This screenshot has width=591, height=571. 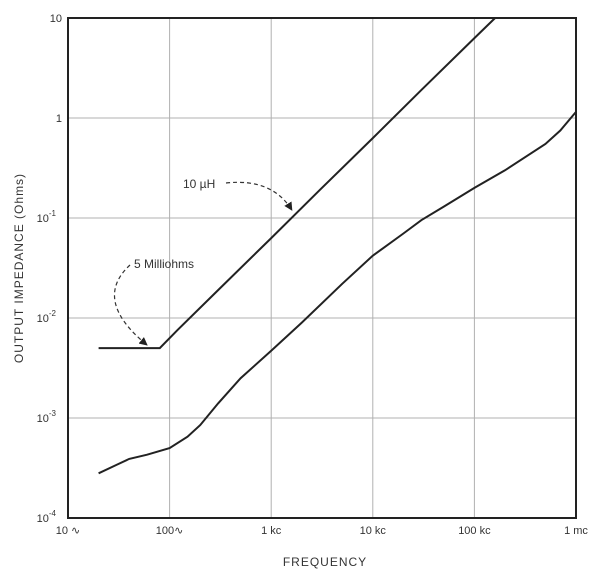 What do you see at coordinates (19, 268) in the screenshot?
I see `y-axis-label: OUTPUT IMPEDANCE (Ohms)` at bounding box center [19, 268].